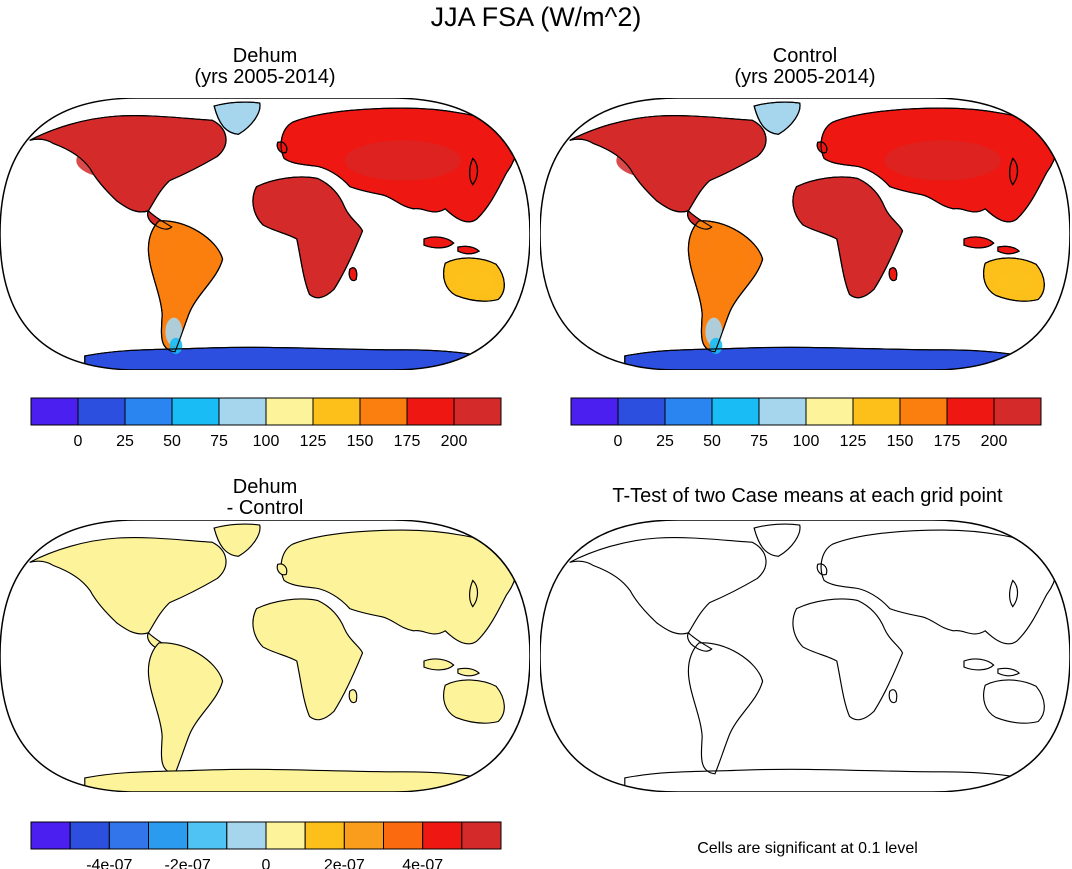 Image resolution: width=1072 pixels, height=869 pixels. I want to click on colorbar-control: 0 25 50 75 100 125 150 175 200, so click(806, 423).